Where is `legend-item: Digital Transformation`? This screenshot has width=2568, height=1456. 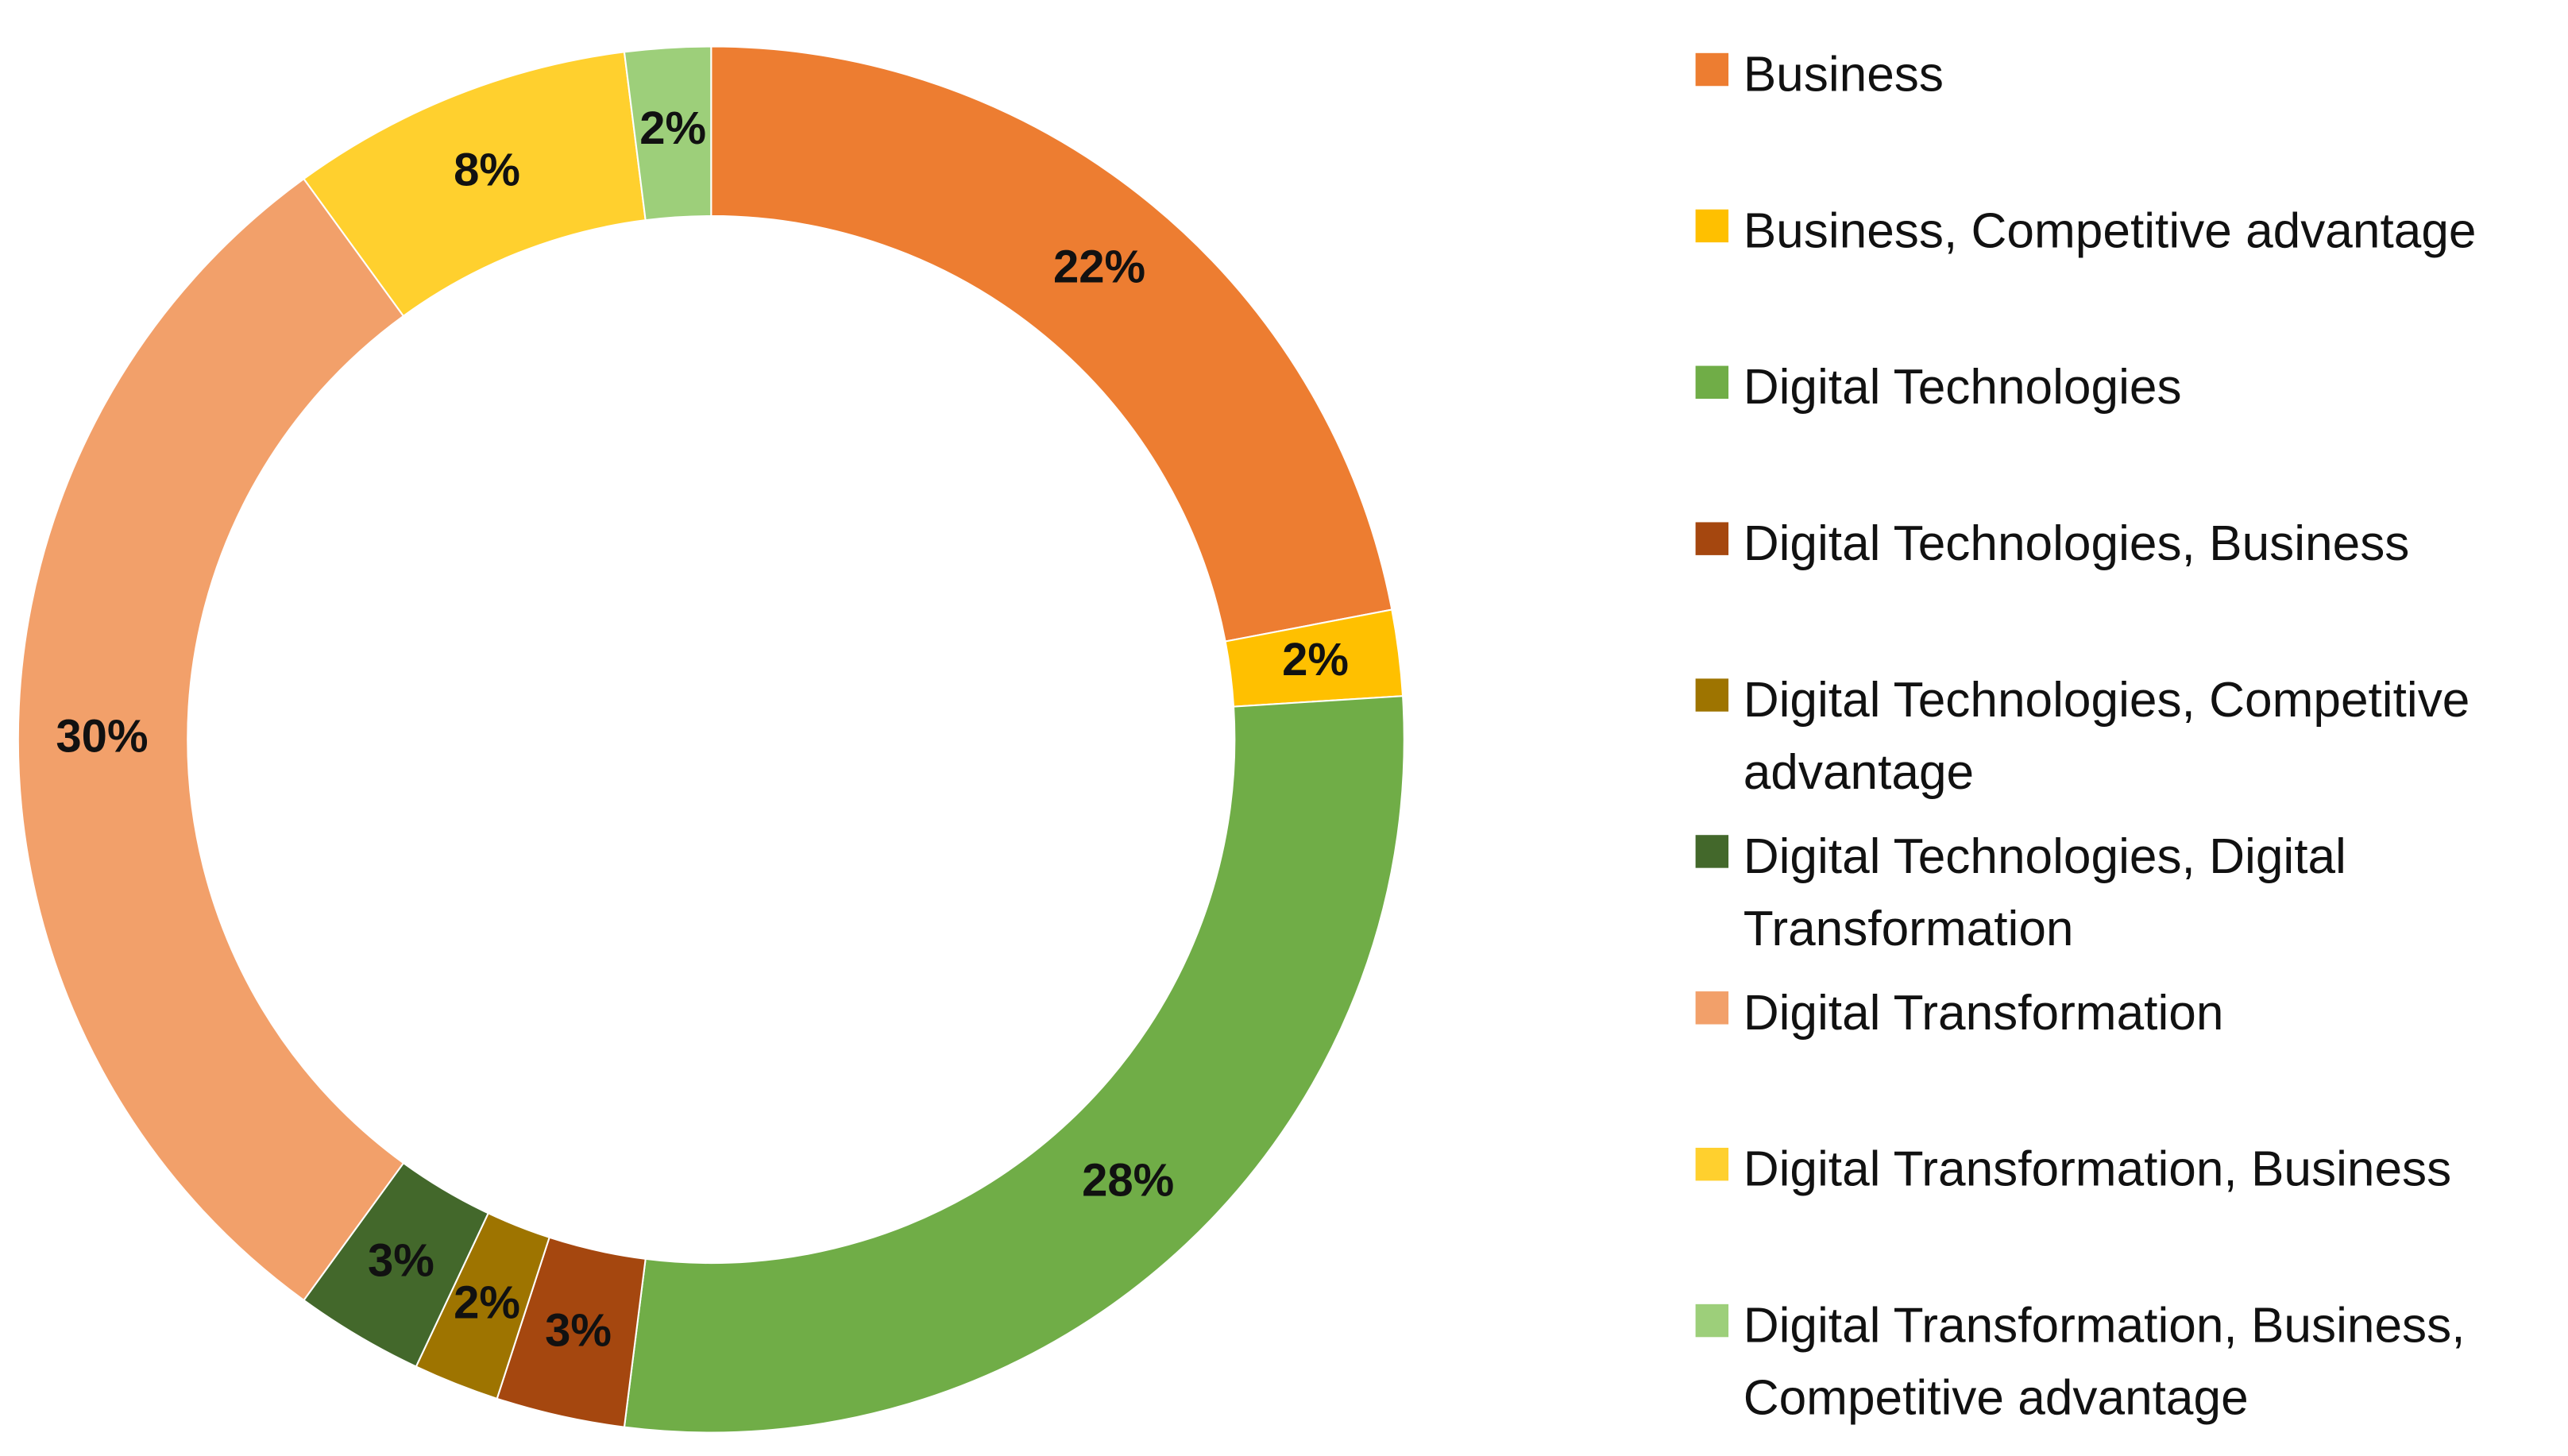 legend-item: Digital Transformation is located at coordinates (2131, 1015).